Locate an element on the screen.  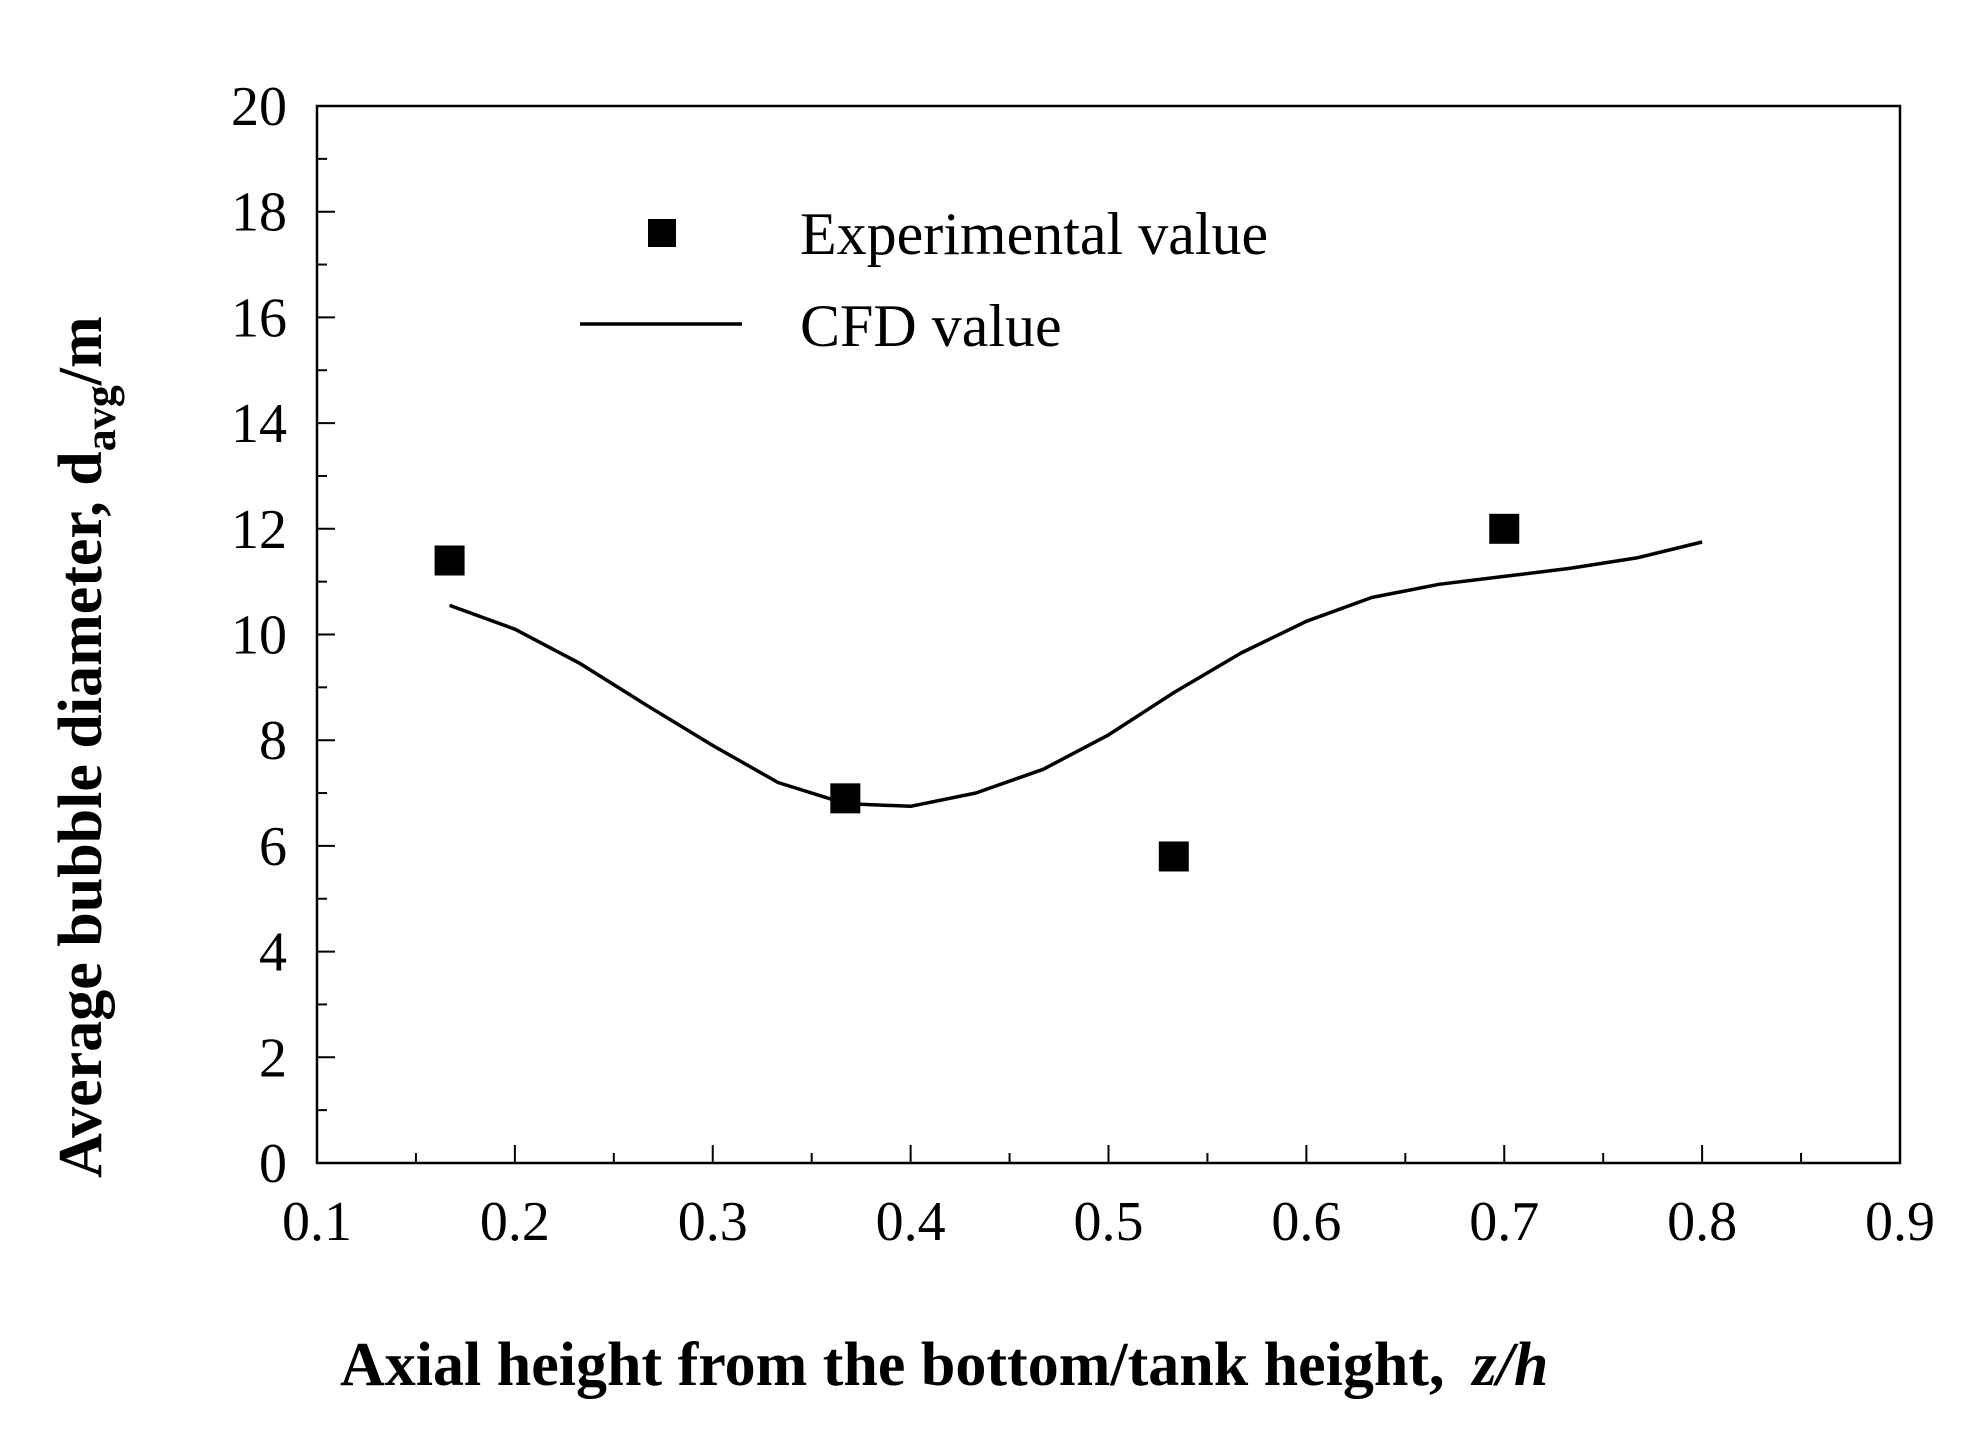
y-tick-label: 16 is located at coordinates (259, 318).